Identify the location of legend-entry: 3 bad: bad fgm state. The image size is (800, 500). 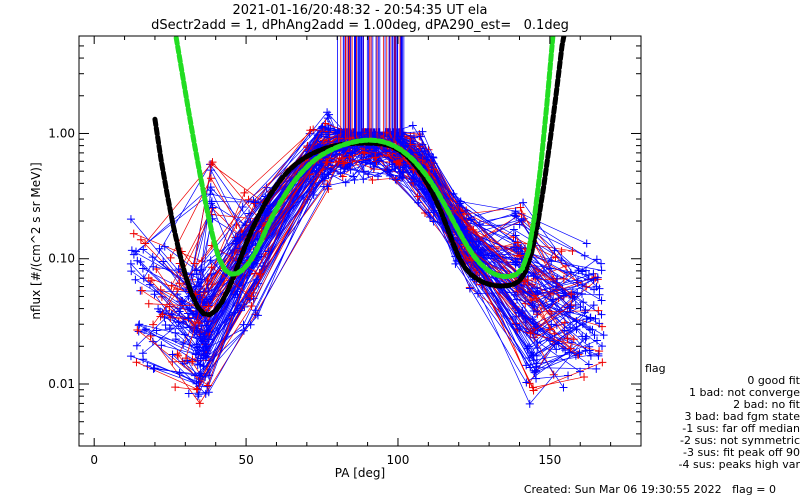
(742, 416).